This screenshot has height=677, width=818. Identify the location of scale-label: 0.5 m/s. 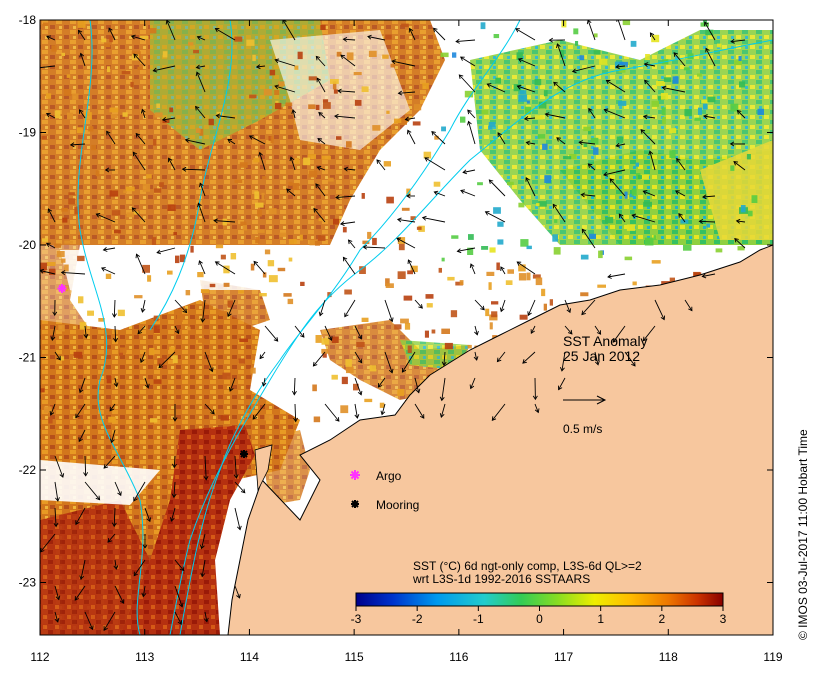
(582, 429).